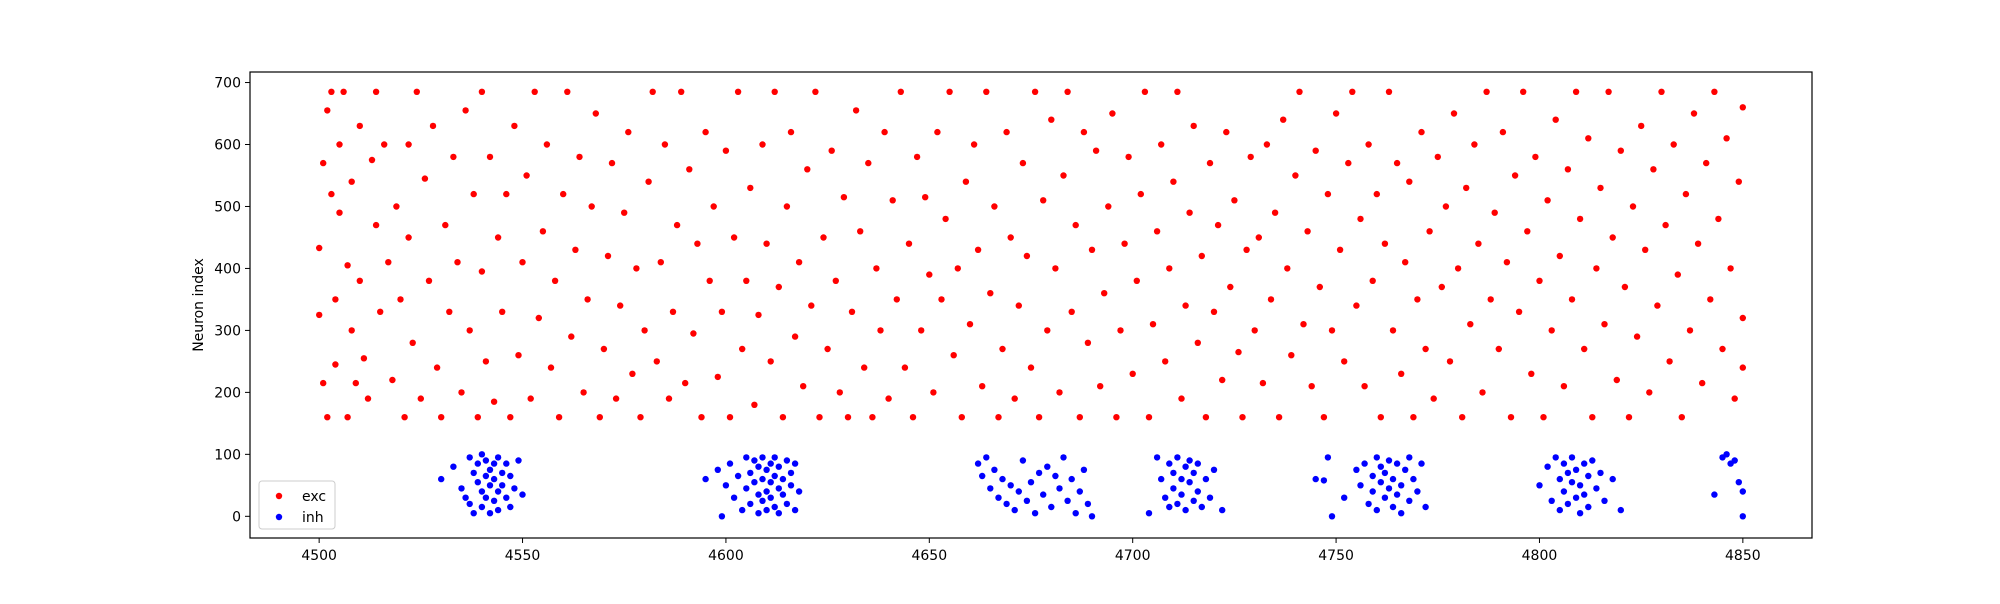 Image resolution: width=2000 pixels, height=604 pixels. Describe the element at coordinates (1133, 556) in the screenshot. I see `x-tick-label-4: 4700` at that location.